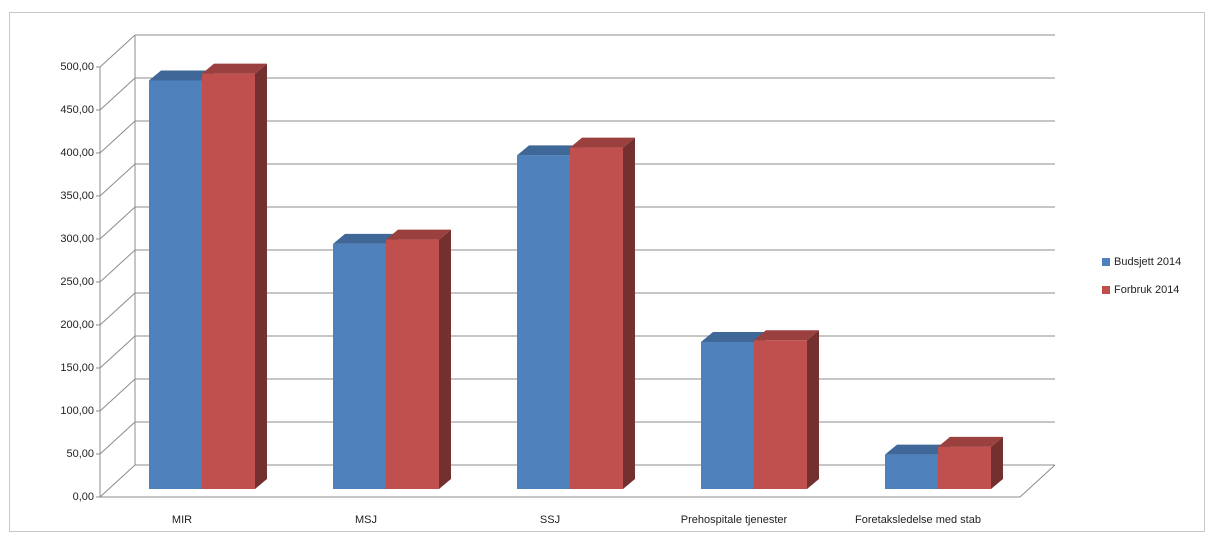  Describe the element at coordinates (77, 411) in the screenshot. I see `y-tick-label: 100,00` at that location.